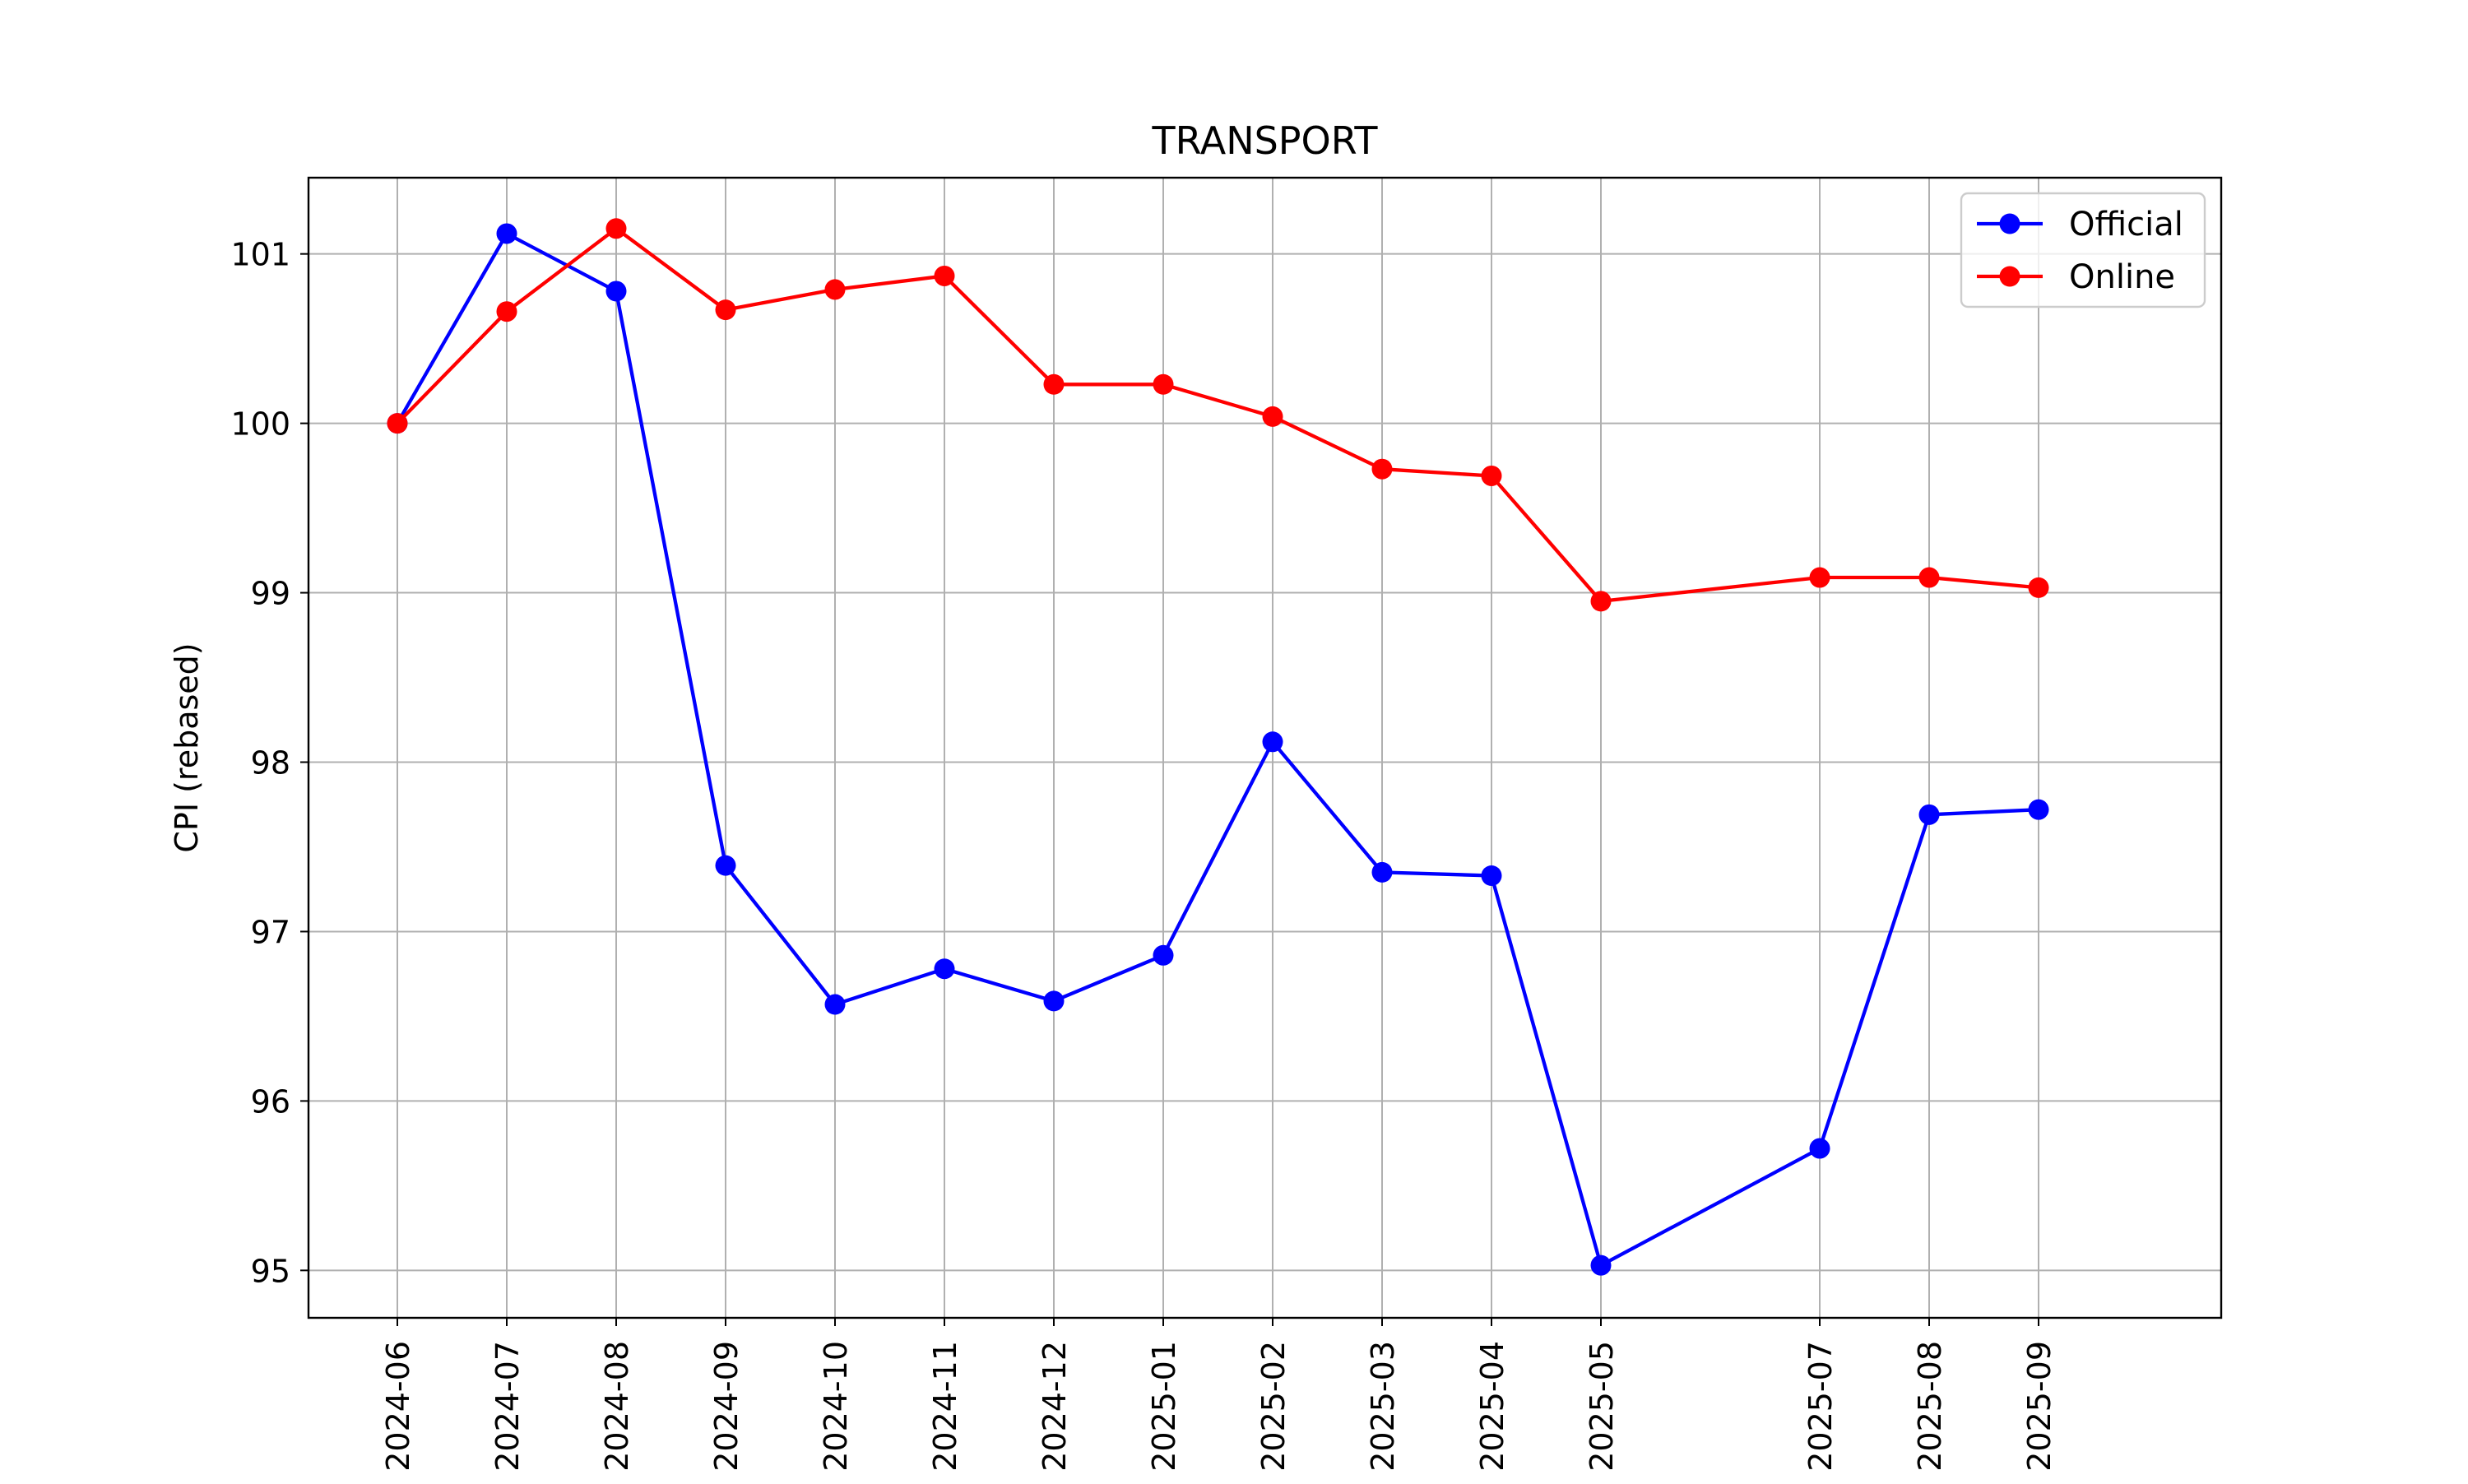 This screenshot has width=2468, height=1484. Describe the element at coordinates (2010, 223) in the screenshot. I see `legend-marker-official` at that location.